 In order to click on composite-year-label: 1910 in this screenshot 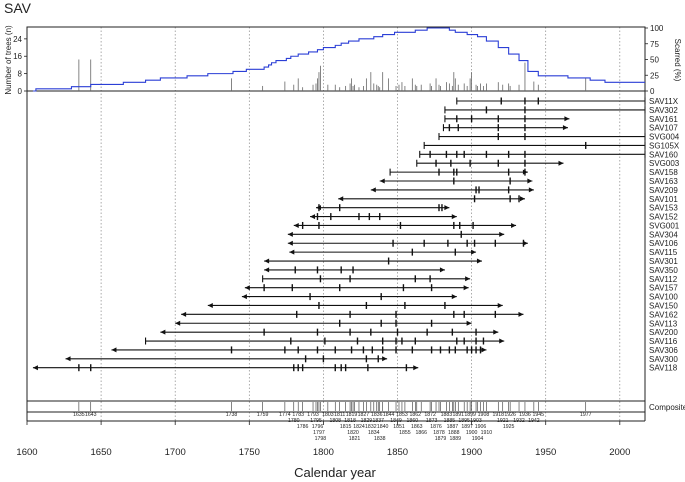, I will do `click(487, 433)`.